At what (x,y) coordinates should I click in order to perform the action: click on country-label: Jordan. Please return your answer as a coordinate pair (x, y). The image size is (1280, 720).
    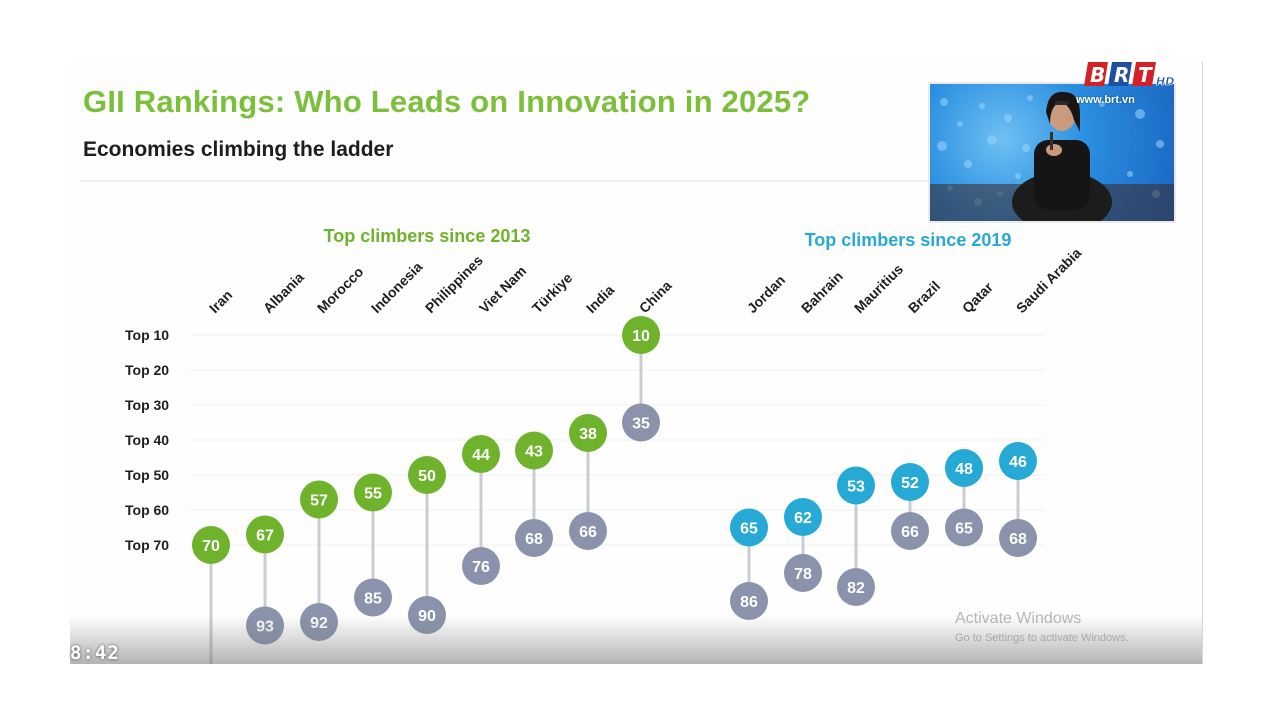
    Looking at the image, I should click on (766, 294).